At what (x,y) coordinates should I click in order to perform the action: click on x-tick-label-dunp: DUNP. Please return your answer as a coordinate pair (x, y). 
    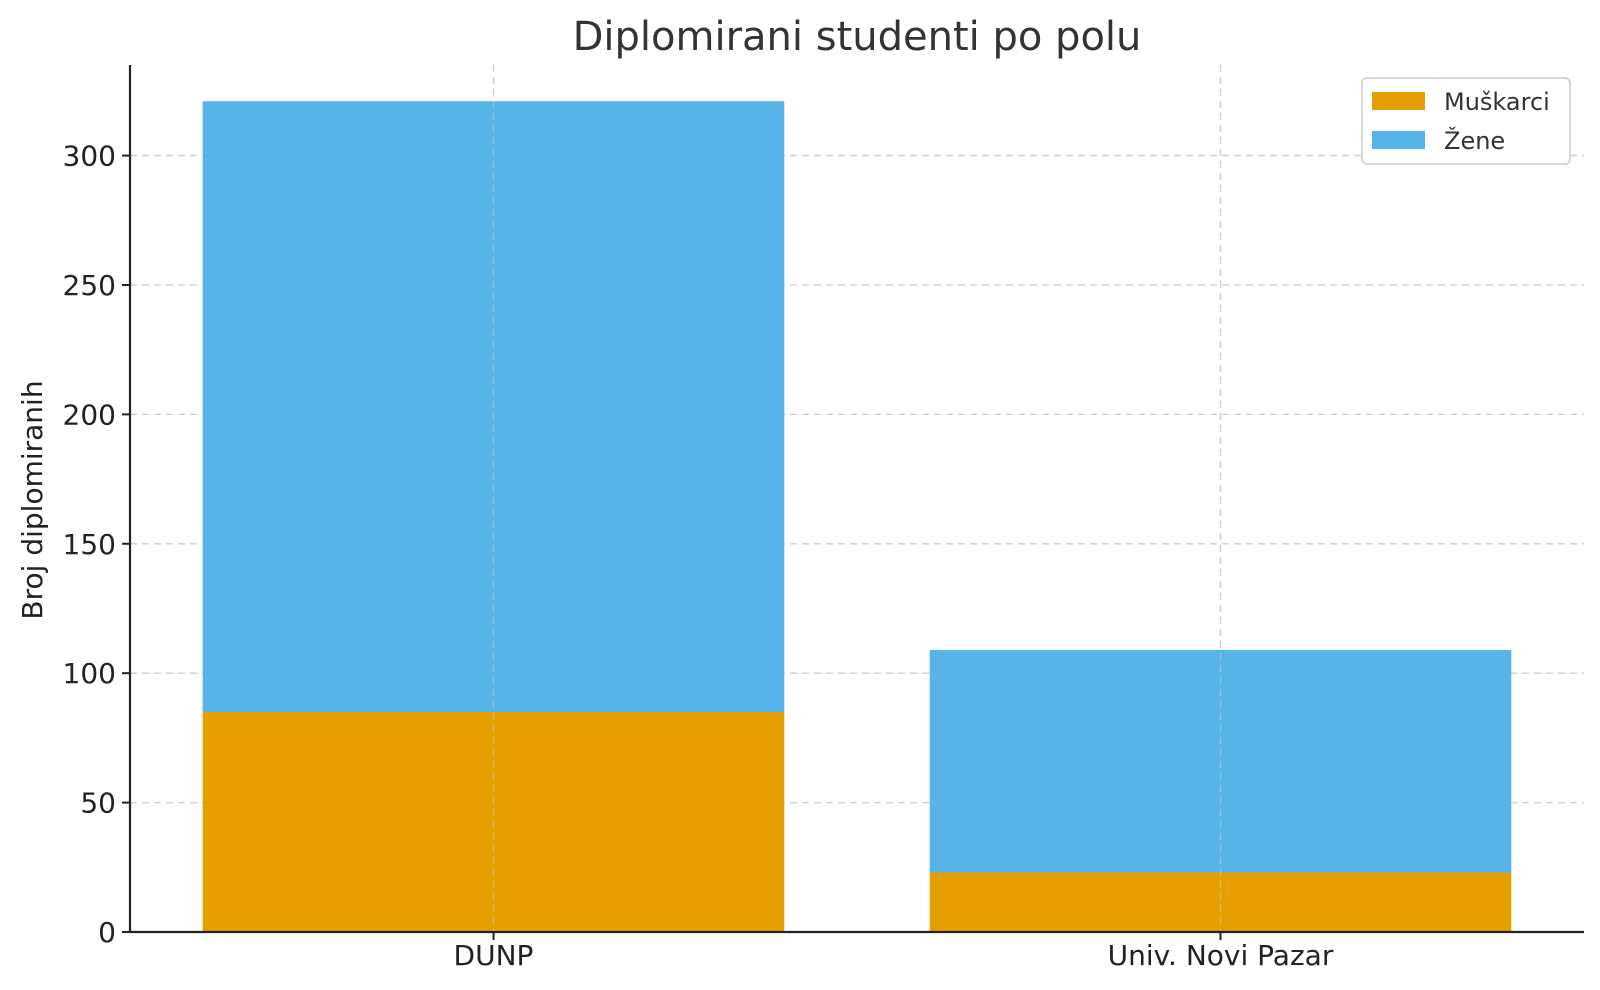
    Looking at the image, I should click on (494, 955).